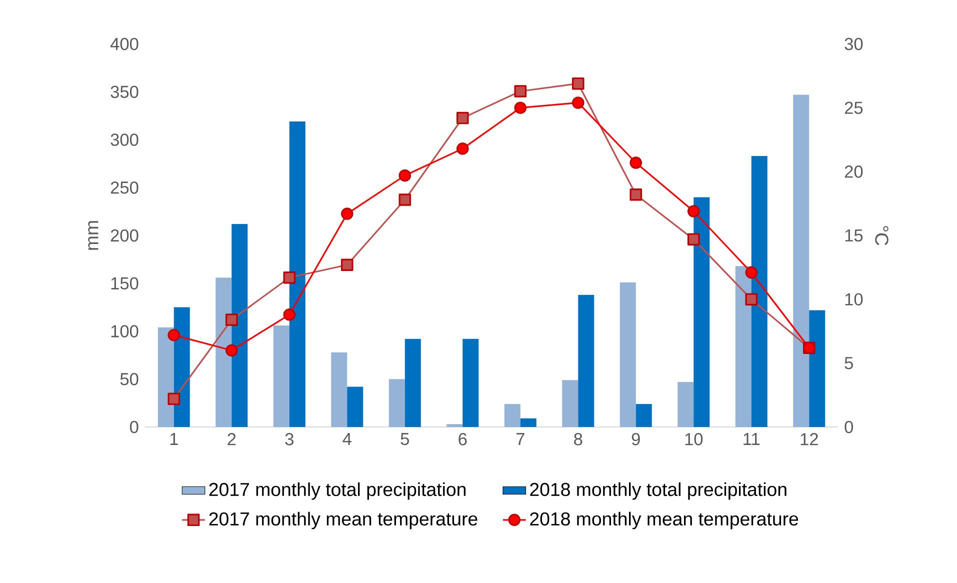  I want to click on y-tick-label: 100, so click(124, 331).